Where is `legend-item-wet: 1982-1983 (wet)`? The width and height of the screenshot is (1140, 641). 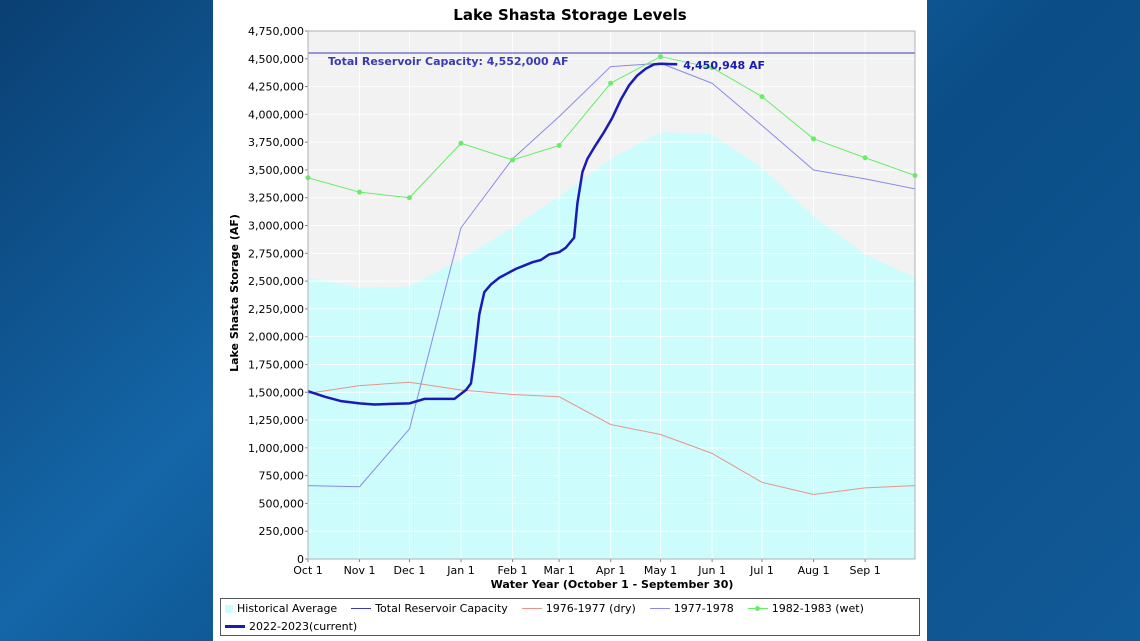 legend-item-wet: 1982-1983 (wet) is located at coordinates (805, 608).